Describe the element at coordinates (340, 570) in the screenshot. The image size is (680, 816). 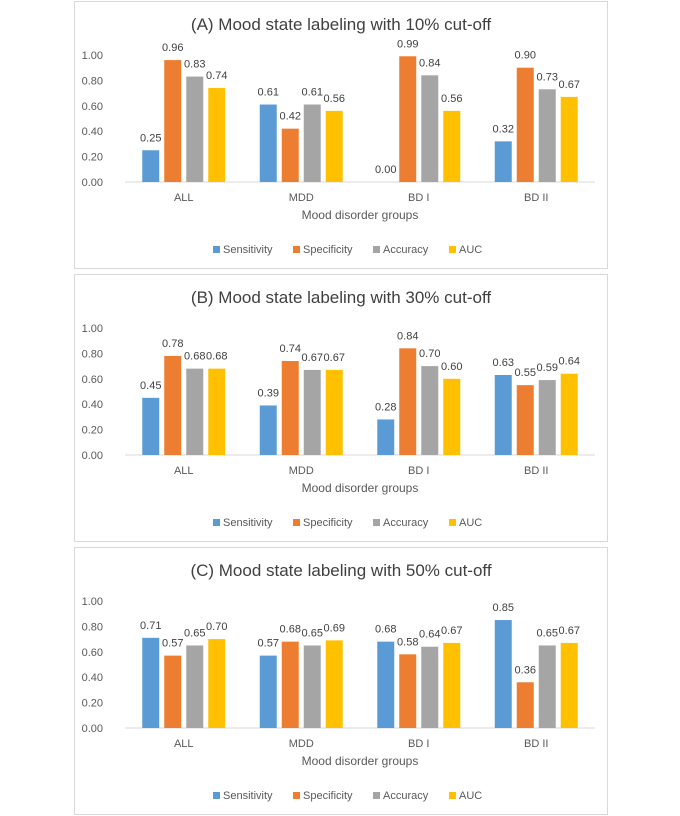
I see `chart-title: (C) Mood state labeling with 50% cut-off` at that location.